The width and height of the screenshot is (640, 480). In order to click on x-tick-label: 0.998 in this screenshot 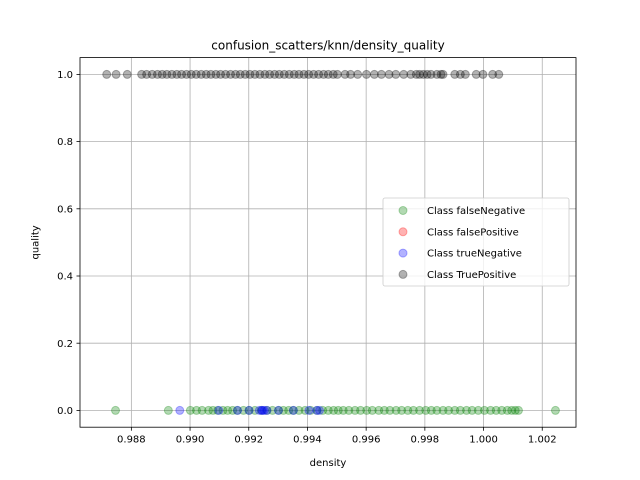, I will do `click(425, 440)`.